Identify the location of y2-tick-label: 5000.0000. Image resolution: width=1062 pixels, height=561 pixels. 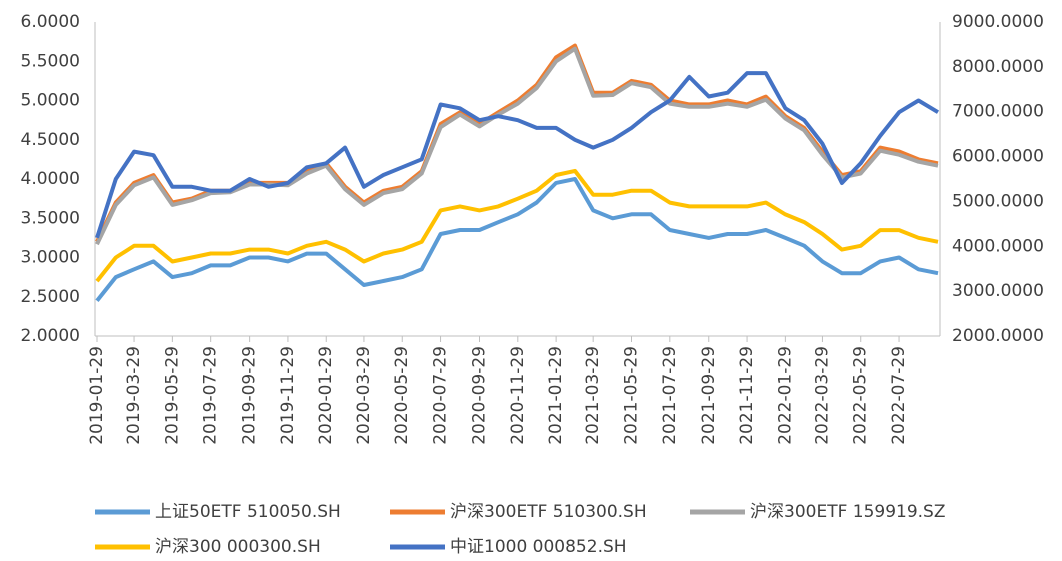
(998, 201).